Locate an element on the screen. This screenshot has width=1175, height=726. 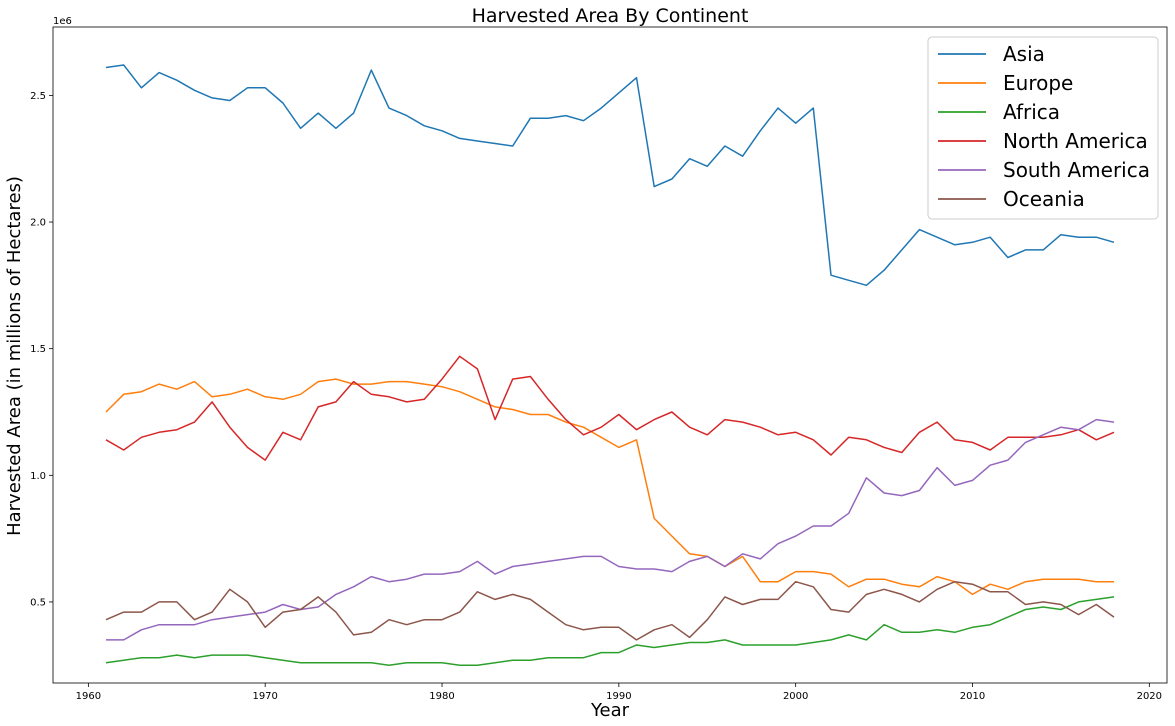
x-tick-label: 2010 is located at coordinates (972, 696).